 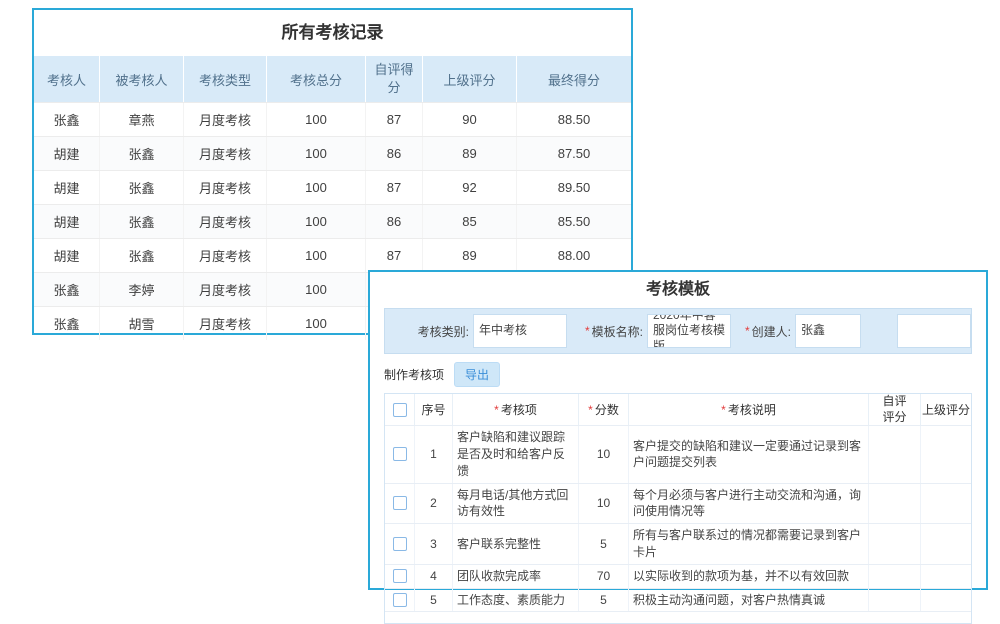 What do you see at coordinates (604, 576) in the screenshot?
I see `score-cell: 70` at bounding box center [604, 576].